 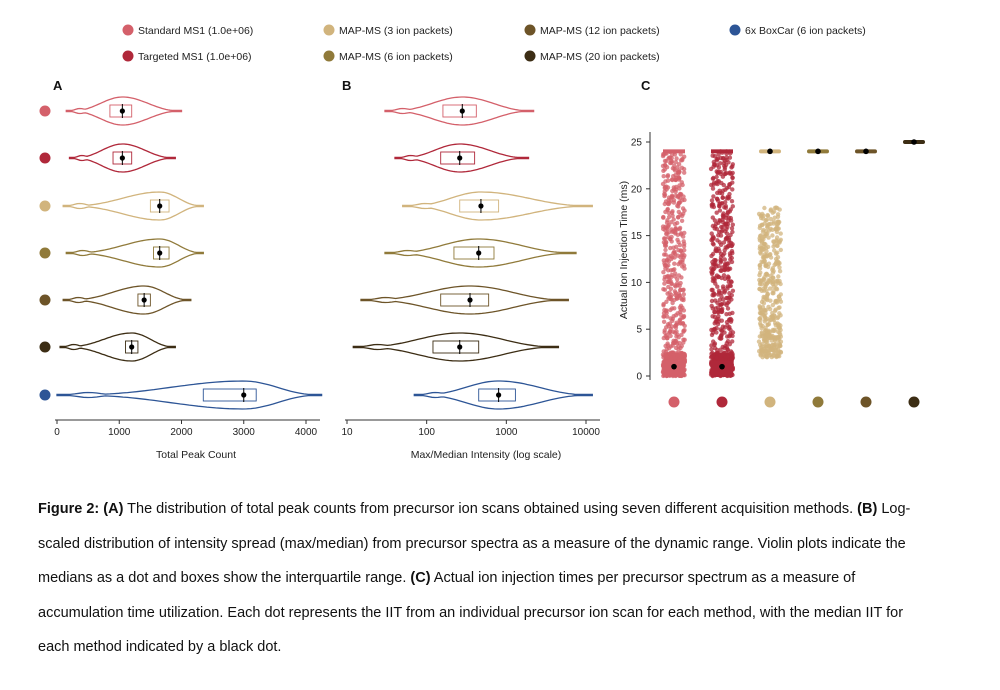 What do you see at coordinates (58, 85) in the screenshot?
I see `panel-label-a: A` at bounding box center [58, 85].